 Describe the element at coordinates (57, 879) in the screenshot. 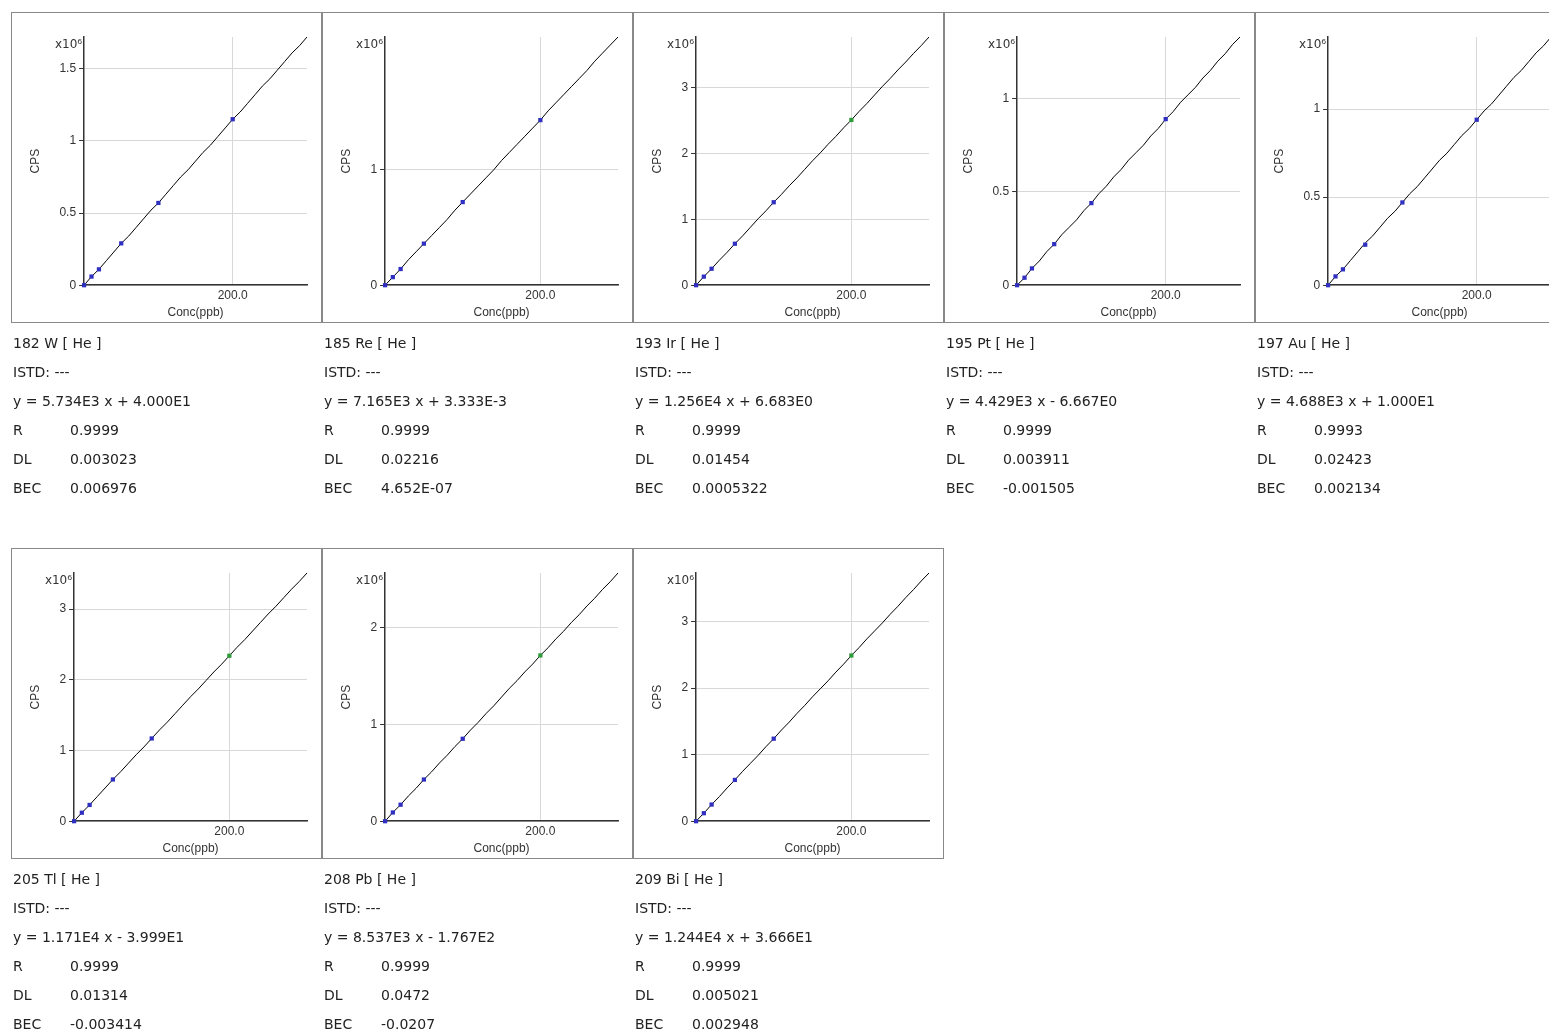

I see `text: 205 Tl [ He ]` at that location.